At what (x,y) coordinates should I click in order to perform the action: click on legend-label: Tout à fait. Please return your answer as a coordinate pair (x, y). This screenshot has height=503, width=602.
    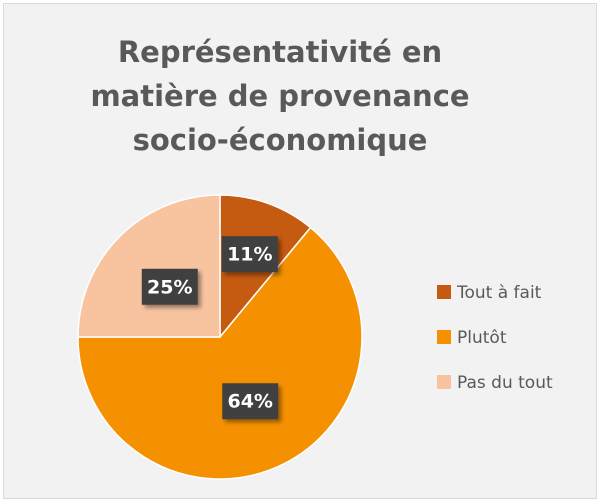
    Looking at the image, I should click on (499, 293).